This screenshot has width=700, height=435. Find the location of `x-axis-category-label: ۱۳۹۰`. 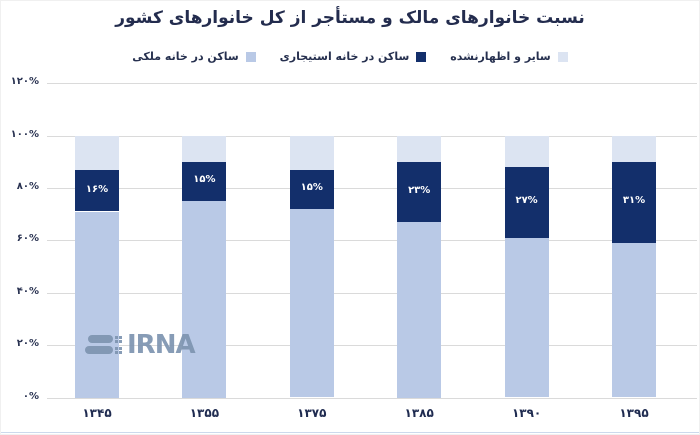

x-axis-category-label: ۱۳۹۰ is located at coordinates (526, 412).